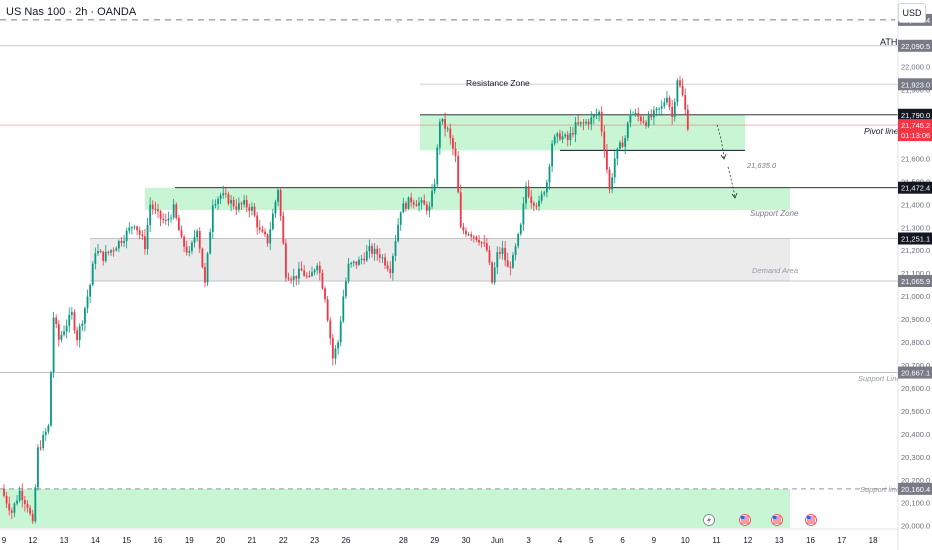  What do you see at coordinates (71, 12) in the screenshot?
I see `symbol-title: US Nas 100 · 2h · OANDA` at bounding box center [71, 12].